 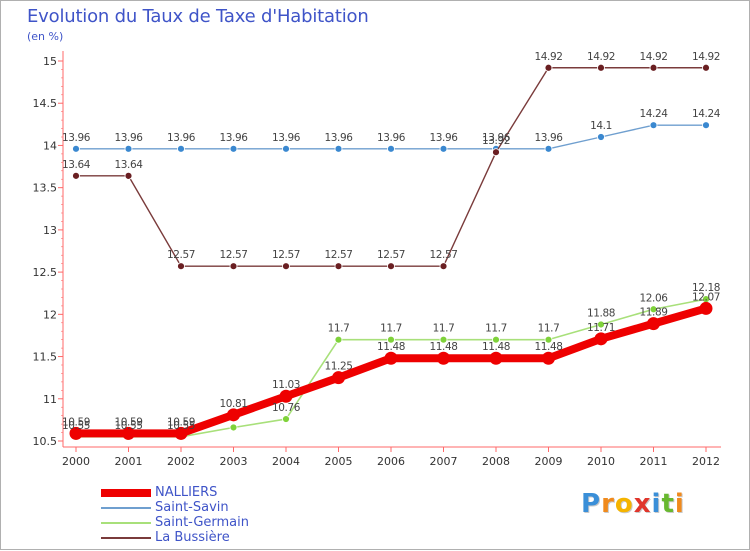 I want to click on data-label-saint-germain: 10.55, so click(x=181, y=426).